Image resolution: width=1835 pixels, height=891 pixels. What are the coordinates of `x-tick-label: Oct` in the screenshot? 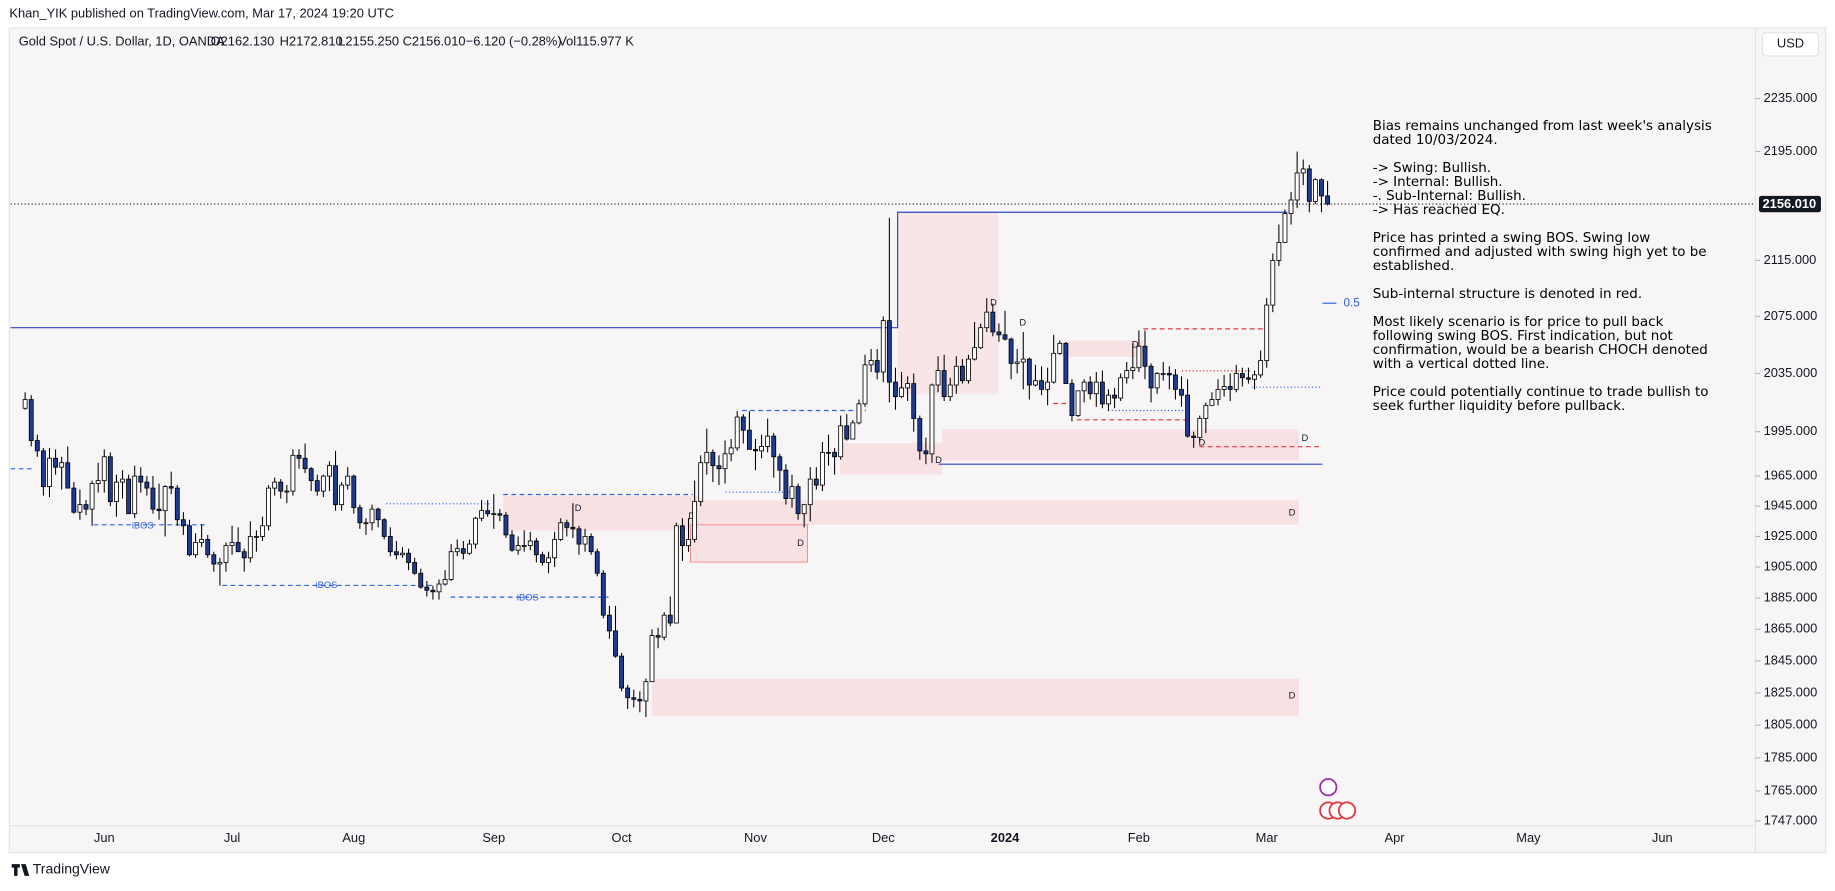 It's located at (622, 837).